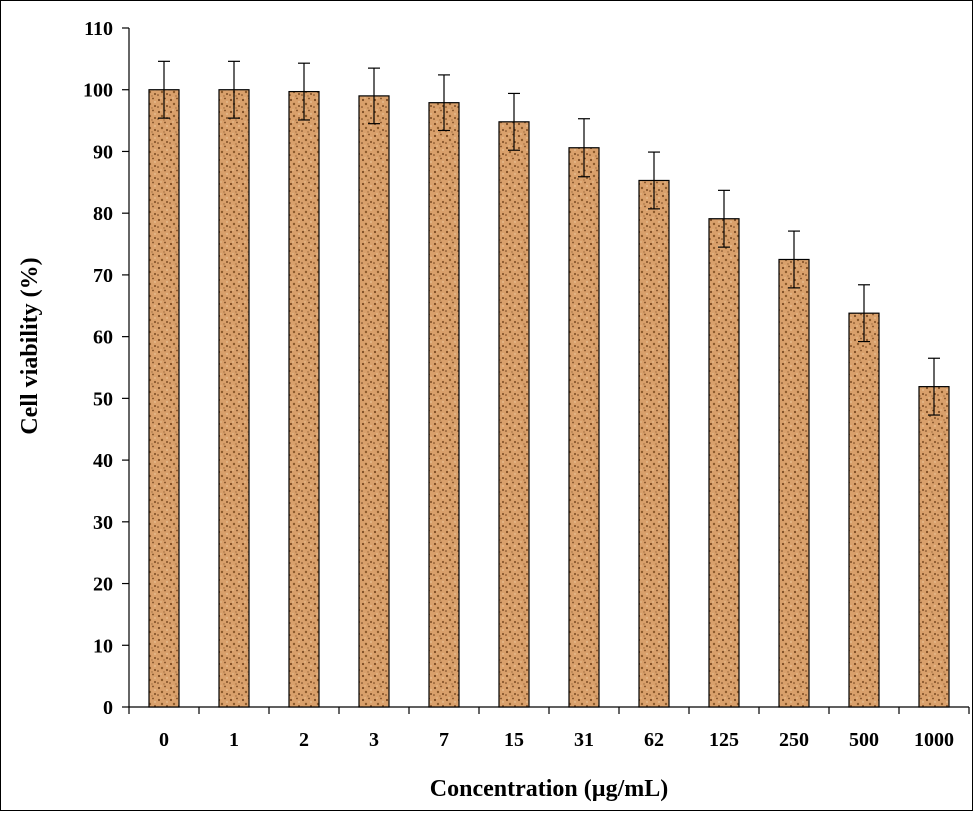 This screenshot has width=973, height=815. What do you see at coordinates (549, 728) in the screenshot?
I see `x-axis: 0 1 2 3 7 15 31 62 125 250 500 1000` at bounding box center [549, 728].